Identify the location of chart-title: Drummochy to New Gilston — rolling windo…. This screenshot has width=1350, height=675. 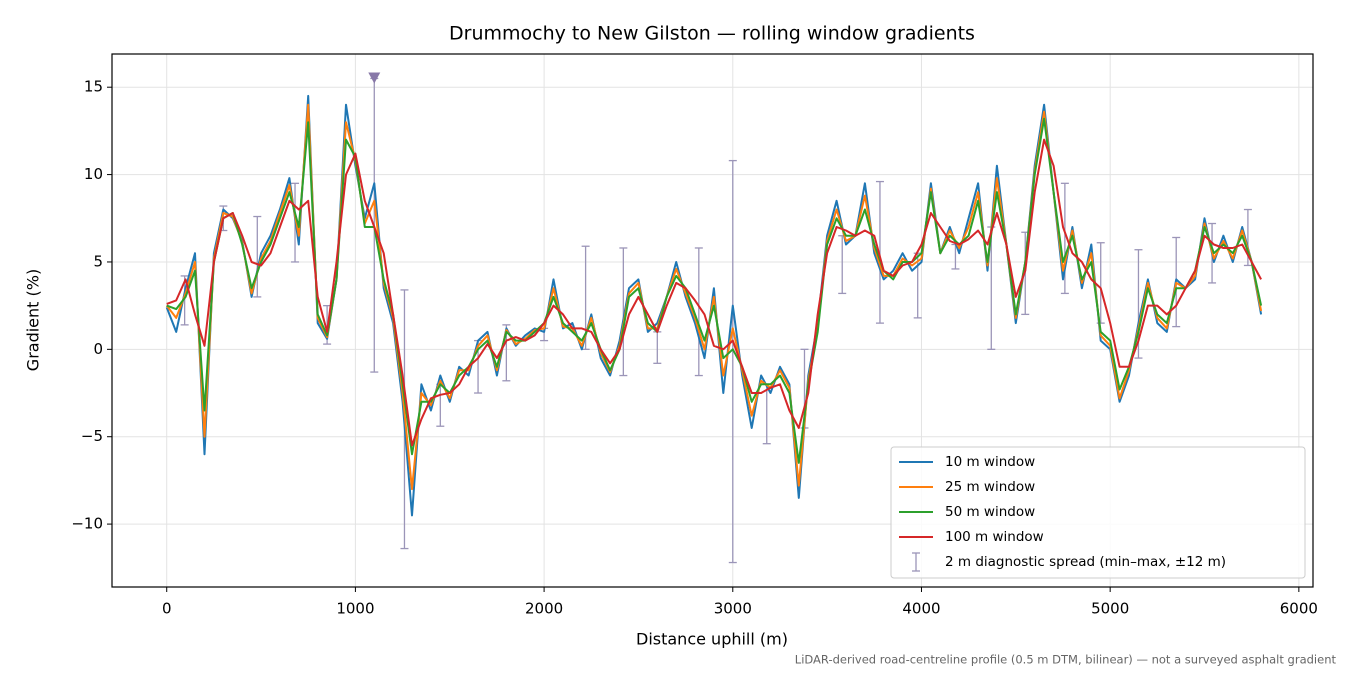
(712, 34).